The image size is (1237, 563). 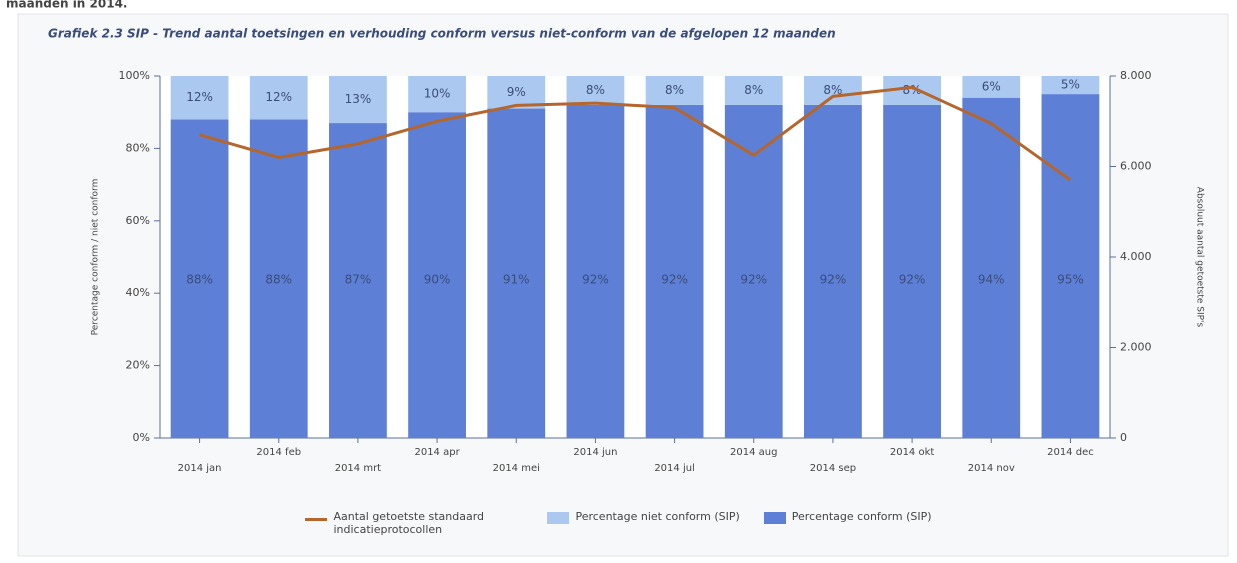 I want to click on y2-tick-label: 2.000, so click(x=1136, y=347).